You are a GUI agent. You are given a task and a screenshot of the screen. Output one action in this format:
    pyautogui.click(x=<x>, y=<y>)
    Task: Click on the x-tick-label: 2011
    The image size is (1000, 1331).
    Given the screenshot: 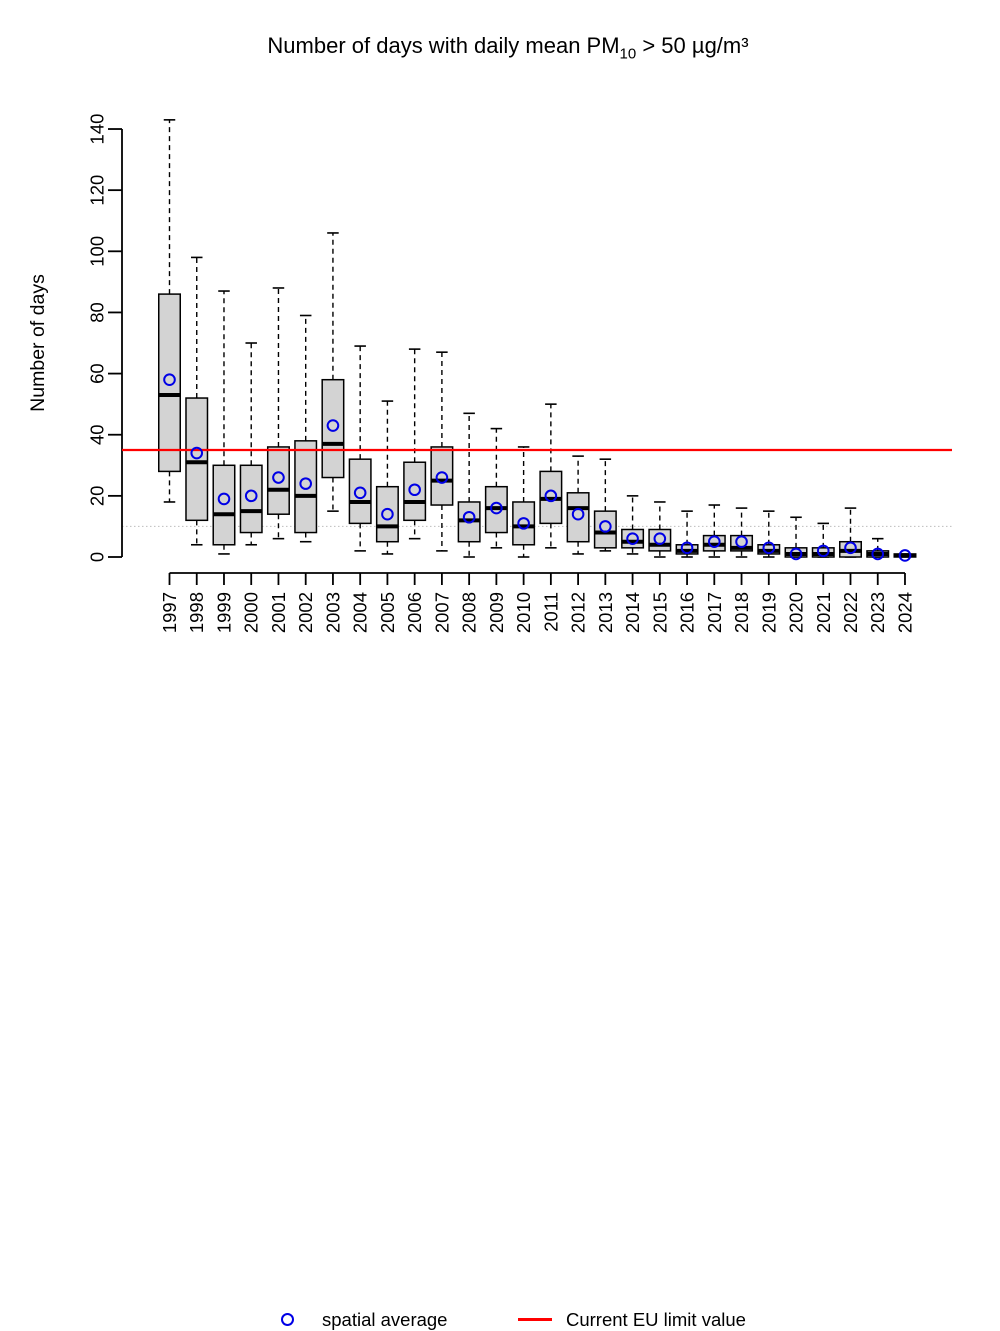 What is the action you would take?
    pyautogui.click(x=550, y=612)
    